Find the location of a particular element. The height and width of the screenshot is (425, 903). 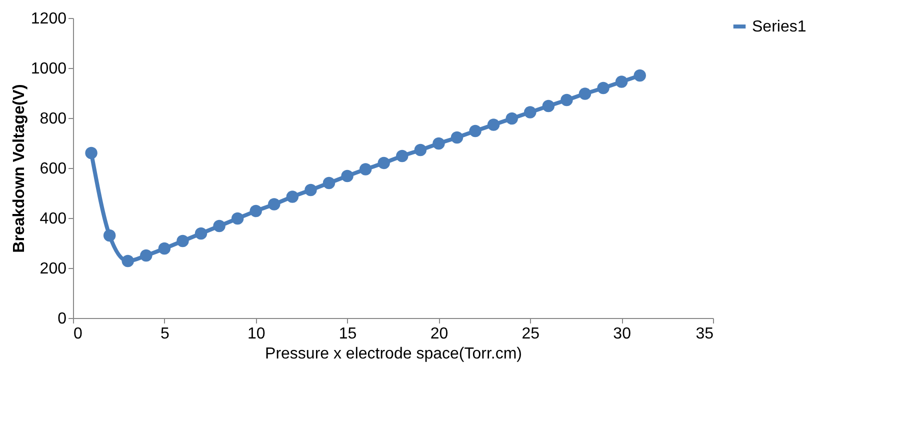

y-tick-label: 200 is located at coordinates (53, 269).